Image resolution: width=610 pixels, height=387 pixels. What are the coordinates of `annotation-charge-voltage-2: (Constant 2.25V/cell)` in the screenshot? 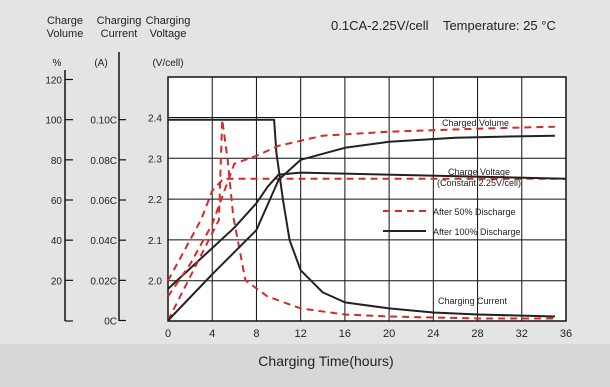 It's located at (479, 183).